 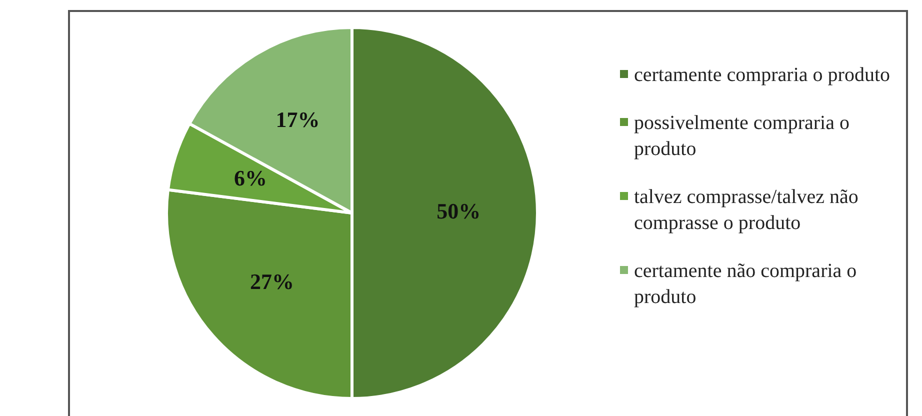 I want to click on data-label: 6%, so click(x=251, y=178).